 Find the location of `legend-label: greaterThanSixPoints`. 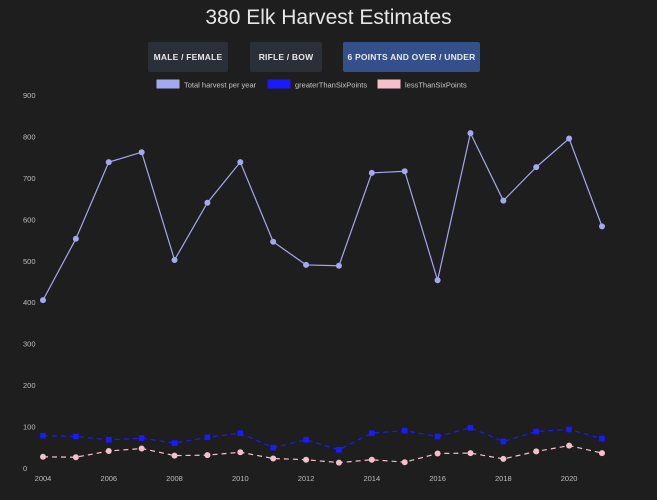

legend-label: greaterThanSixPoints is located at coordinates (331, 85).